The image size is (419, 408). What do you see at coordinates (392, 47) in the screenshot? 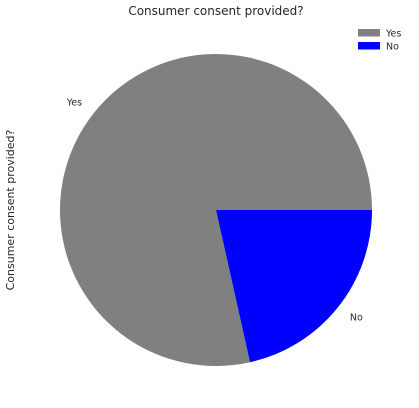
I see `legend-label-no: No` at bounding box center [392, 47].